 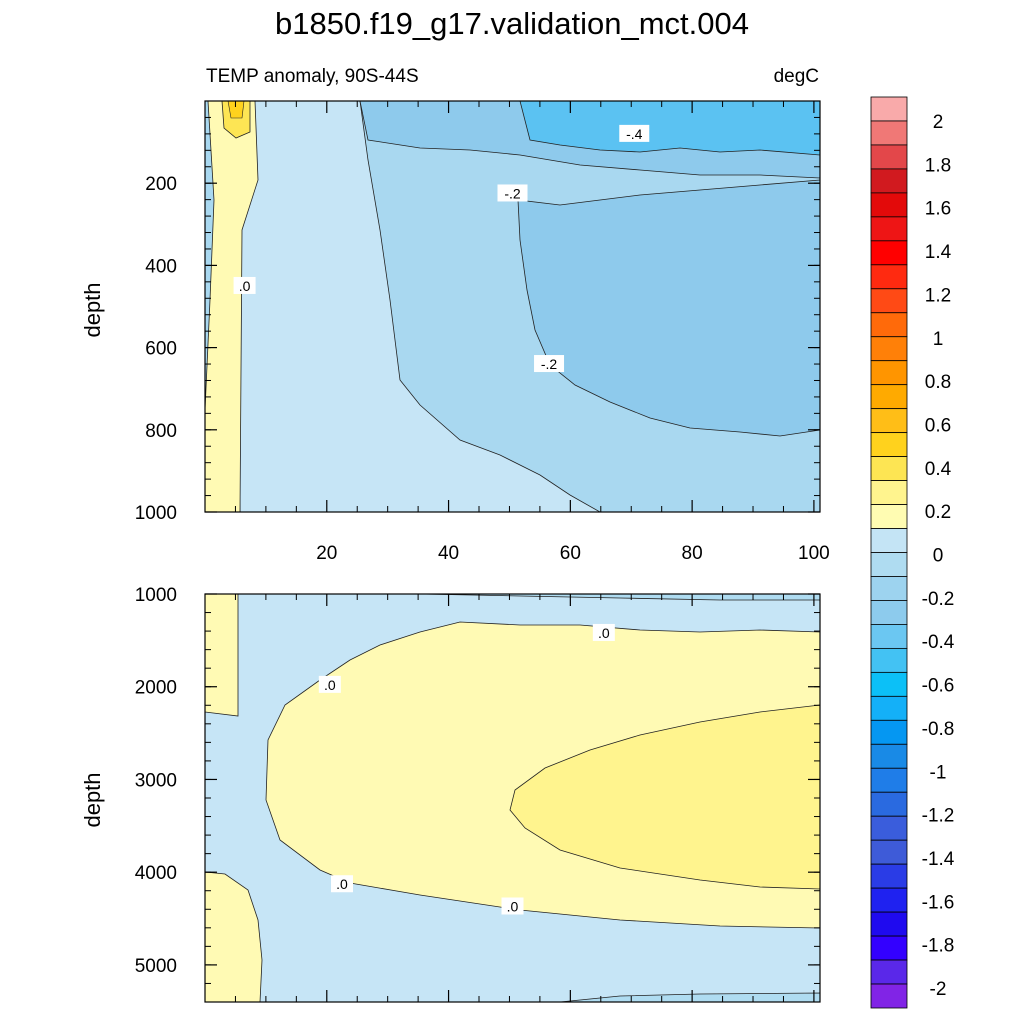 What do you see at coordinates (441, 248) in the screenshot?
I see `upper-contour-labels: -.4 -.2 -.2 .0` at bounding box center [441, 248].